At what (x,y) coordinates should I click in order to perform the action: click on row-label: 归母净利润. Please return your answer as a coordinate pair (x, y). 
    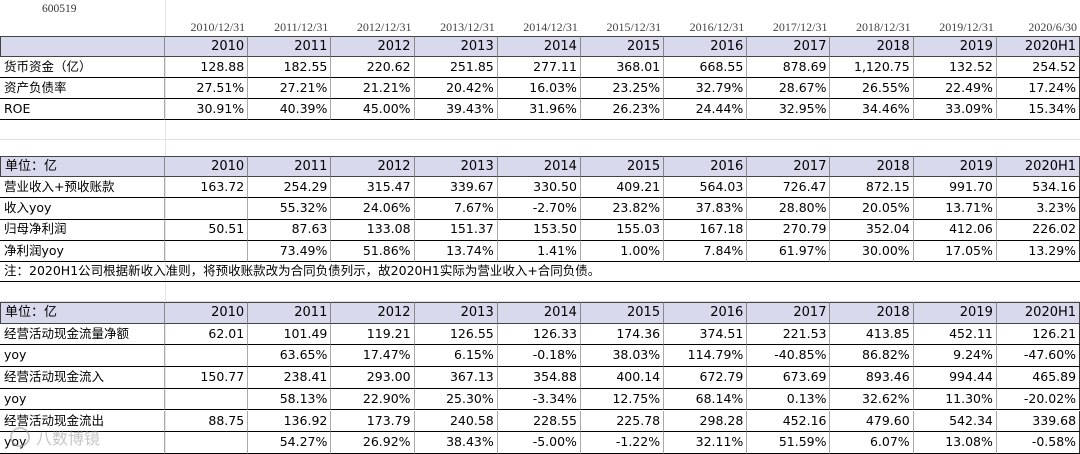
    Looking at the image, I should click on (82, 230).